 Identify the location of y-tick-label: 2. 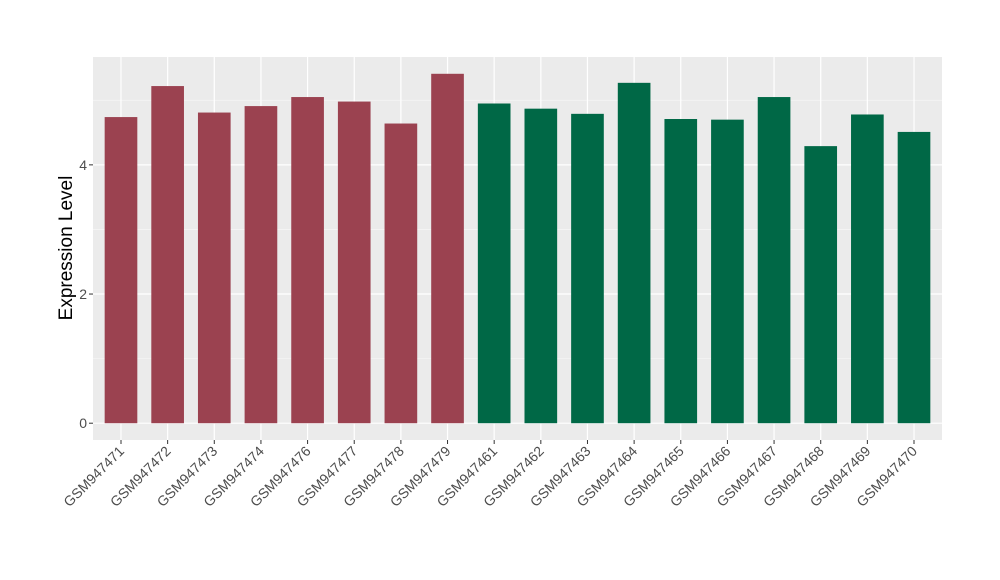
(83, 294).